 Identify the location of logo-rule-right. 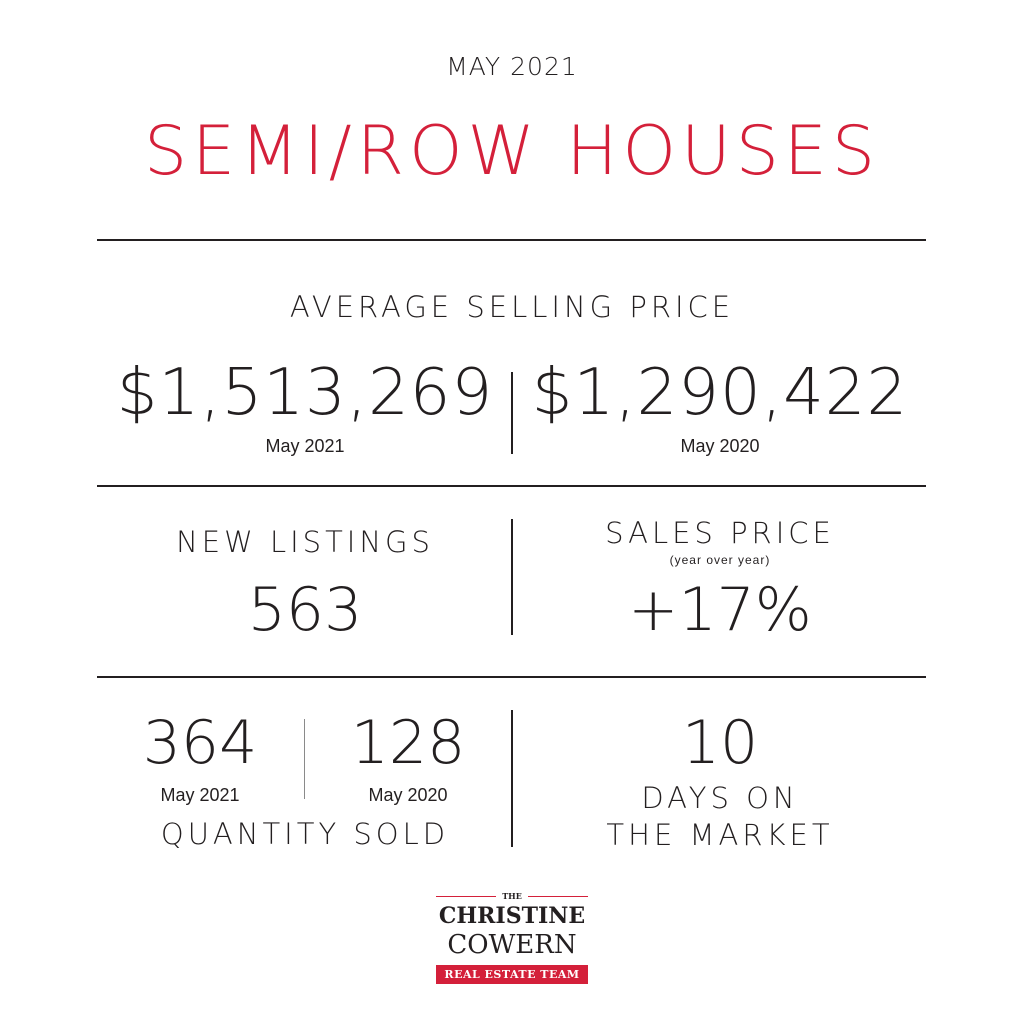
(558, 896).